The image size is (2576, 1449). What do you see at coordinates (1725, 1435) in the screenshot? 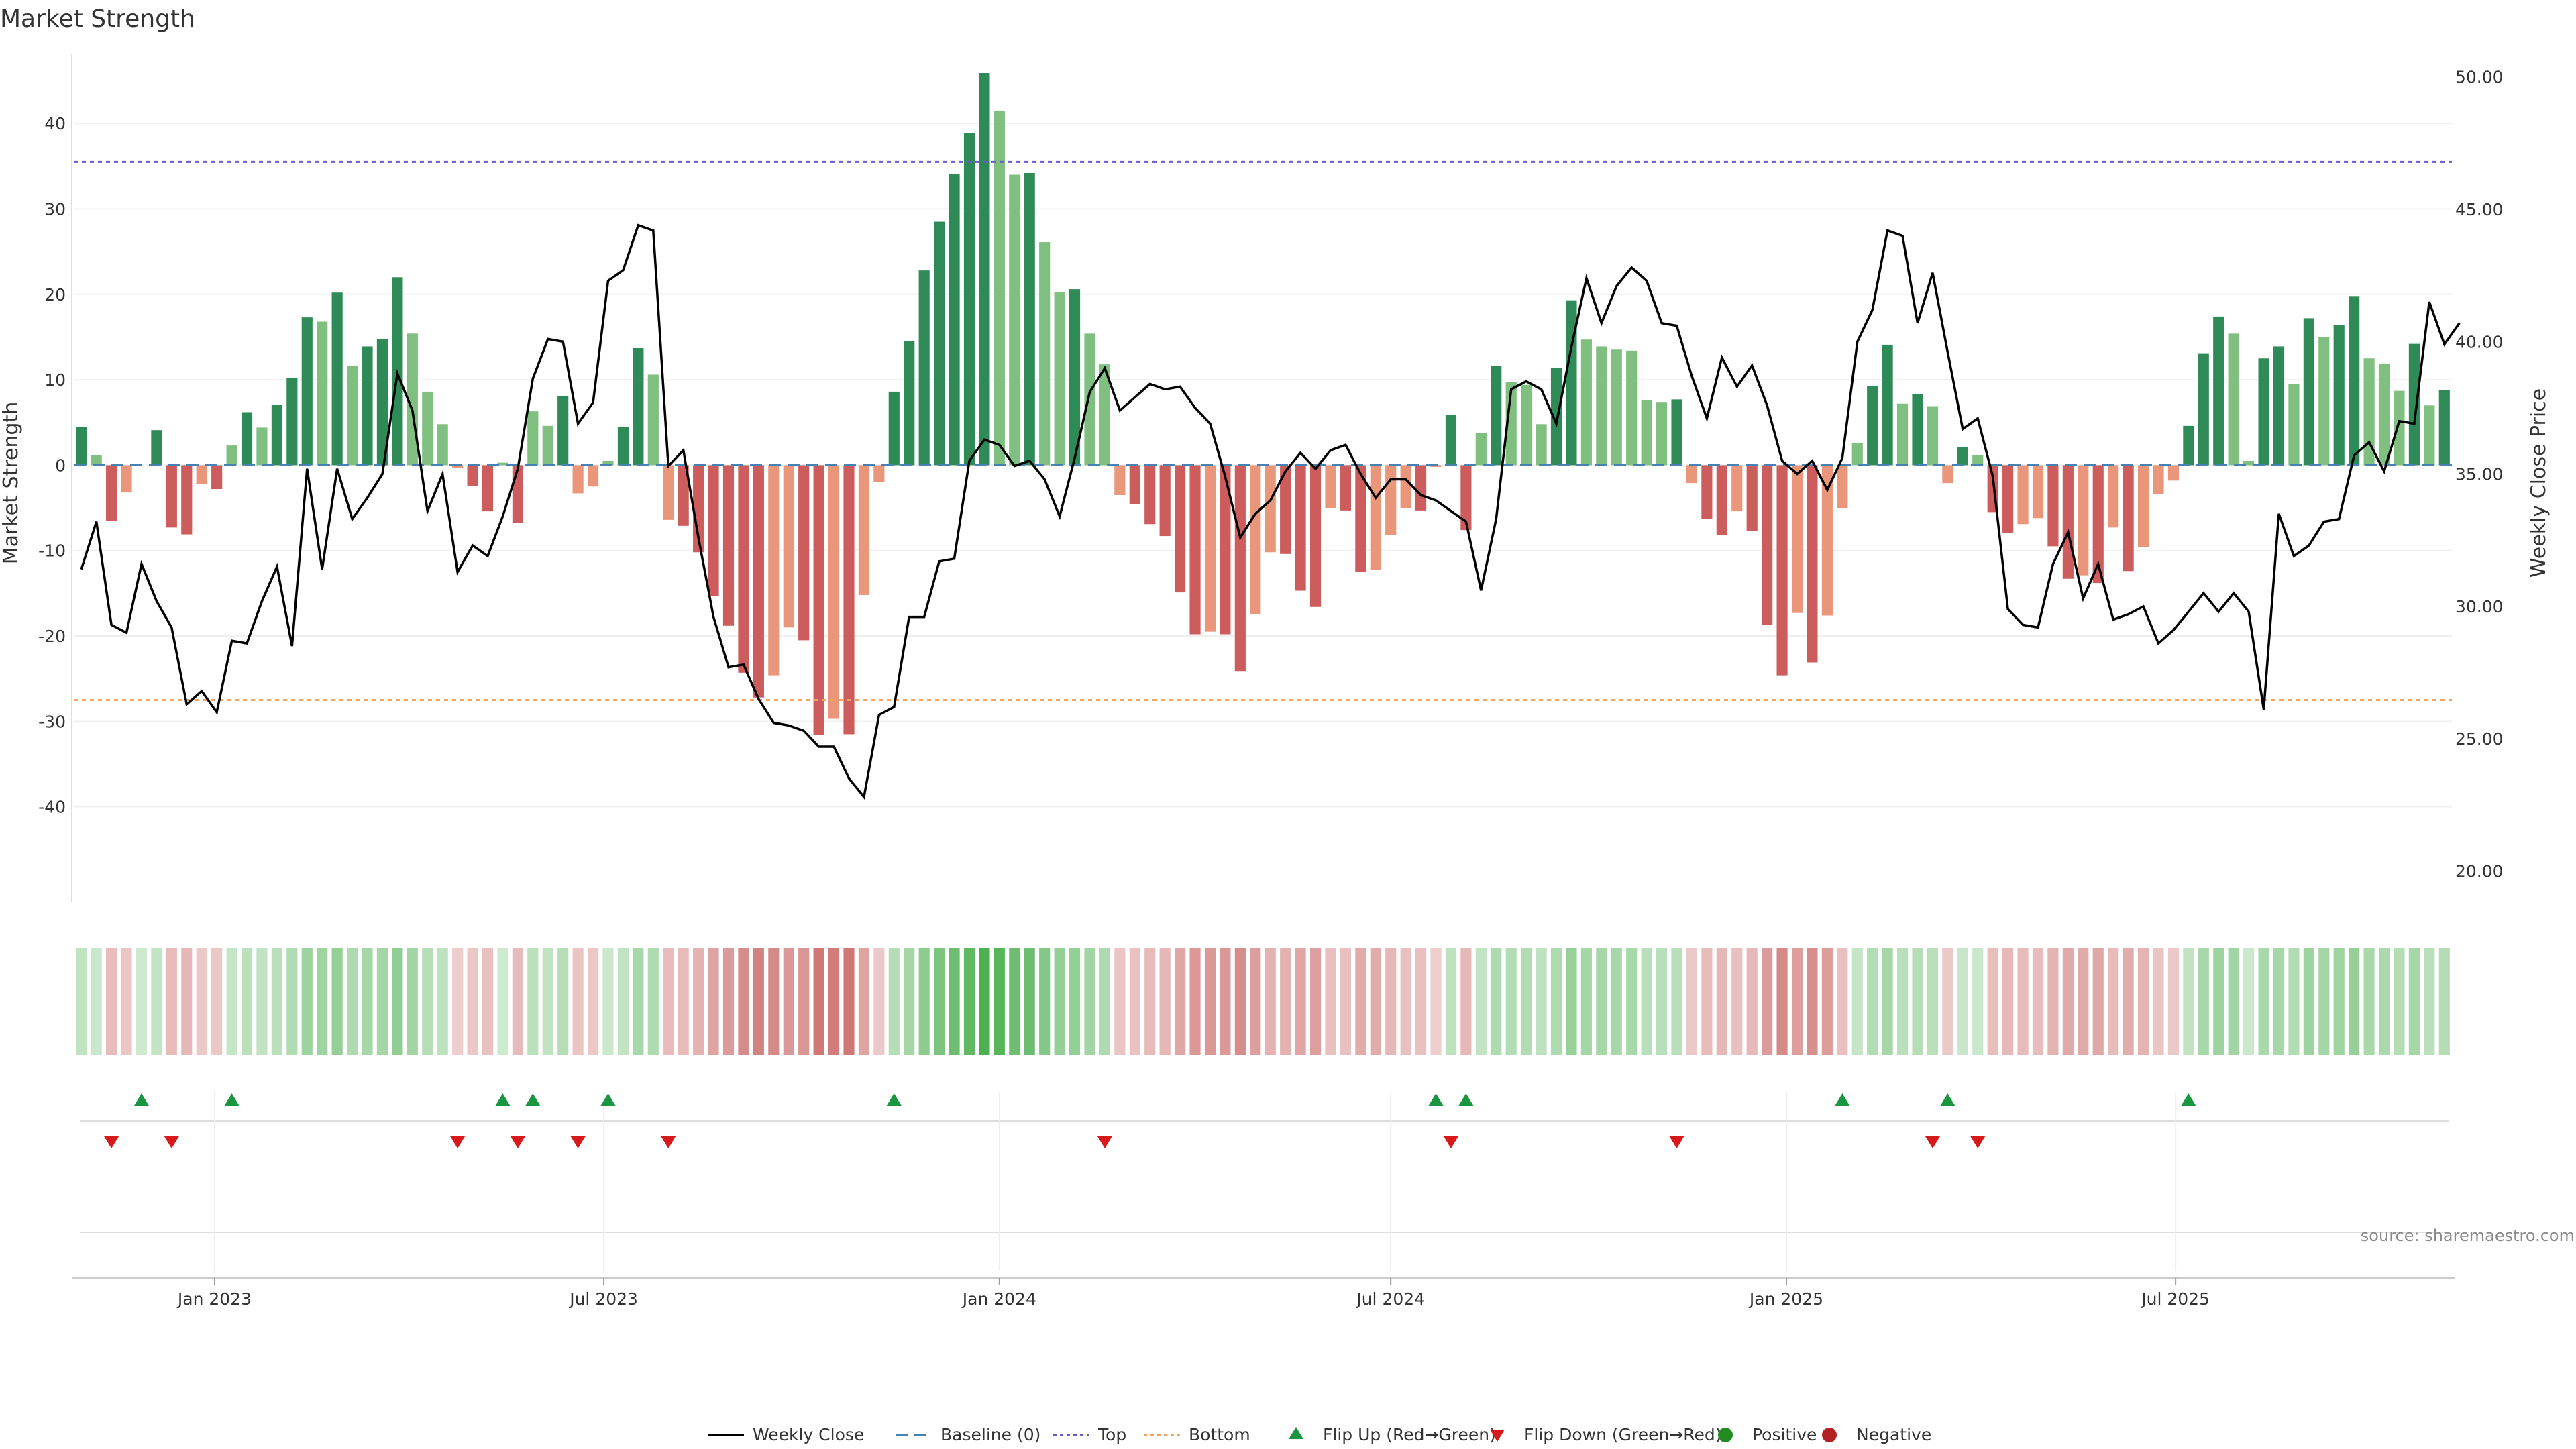
I see `dot-icon` at bounding box center [1725, 1435].